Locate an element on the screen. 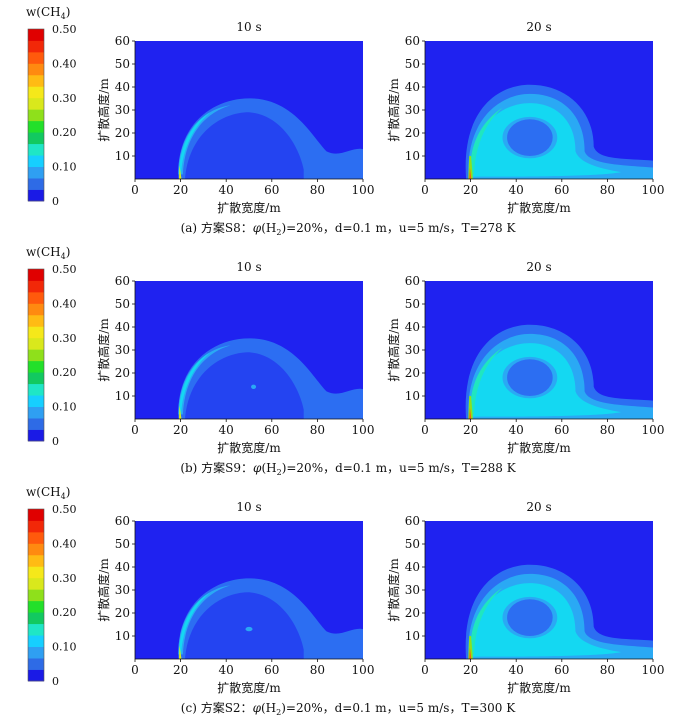 Image resolution: width=683 pixels, height=723 pixels. panel-0-1: 20 s 10 20 30 40 50 60 0 20 40 60 80 100 扩散宽度/m 扩散高度/m is located at coordinates (525, 117).